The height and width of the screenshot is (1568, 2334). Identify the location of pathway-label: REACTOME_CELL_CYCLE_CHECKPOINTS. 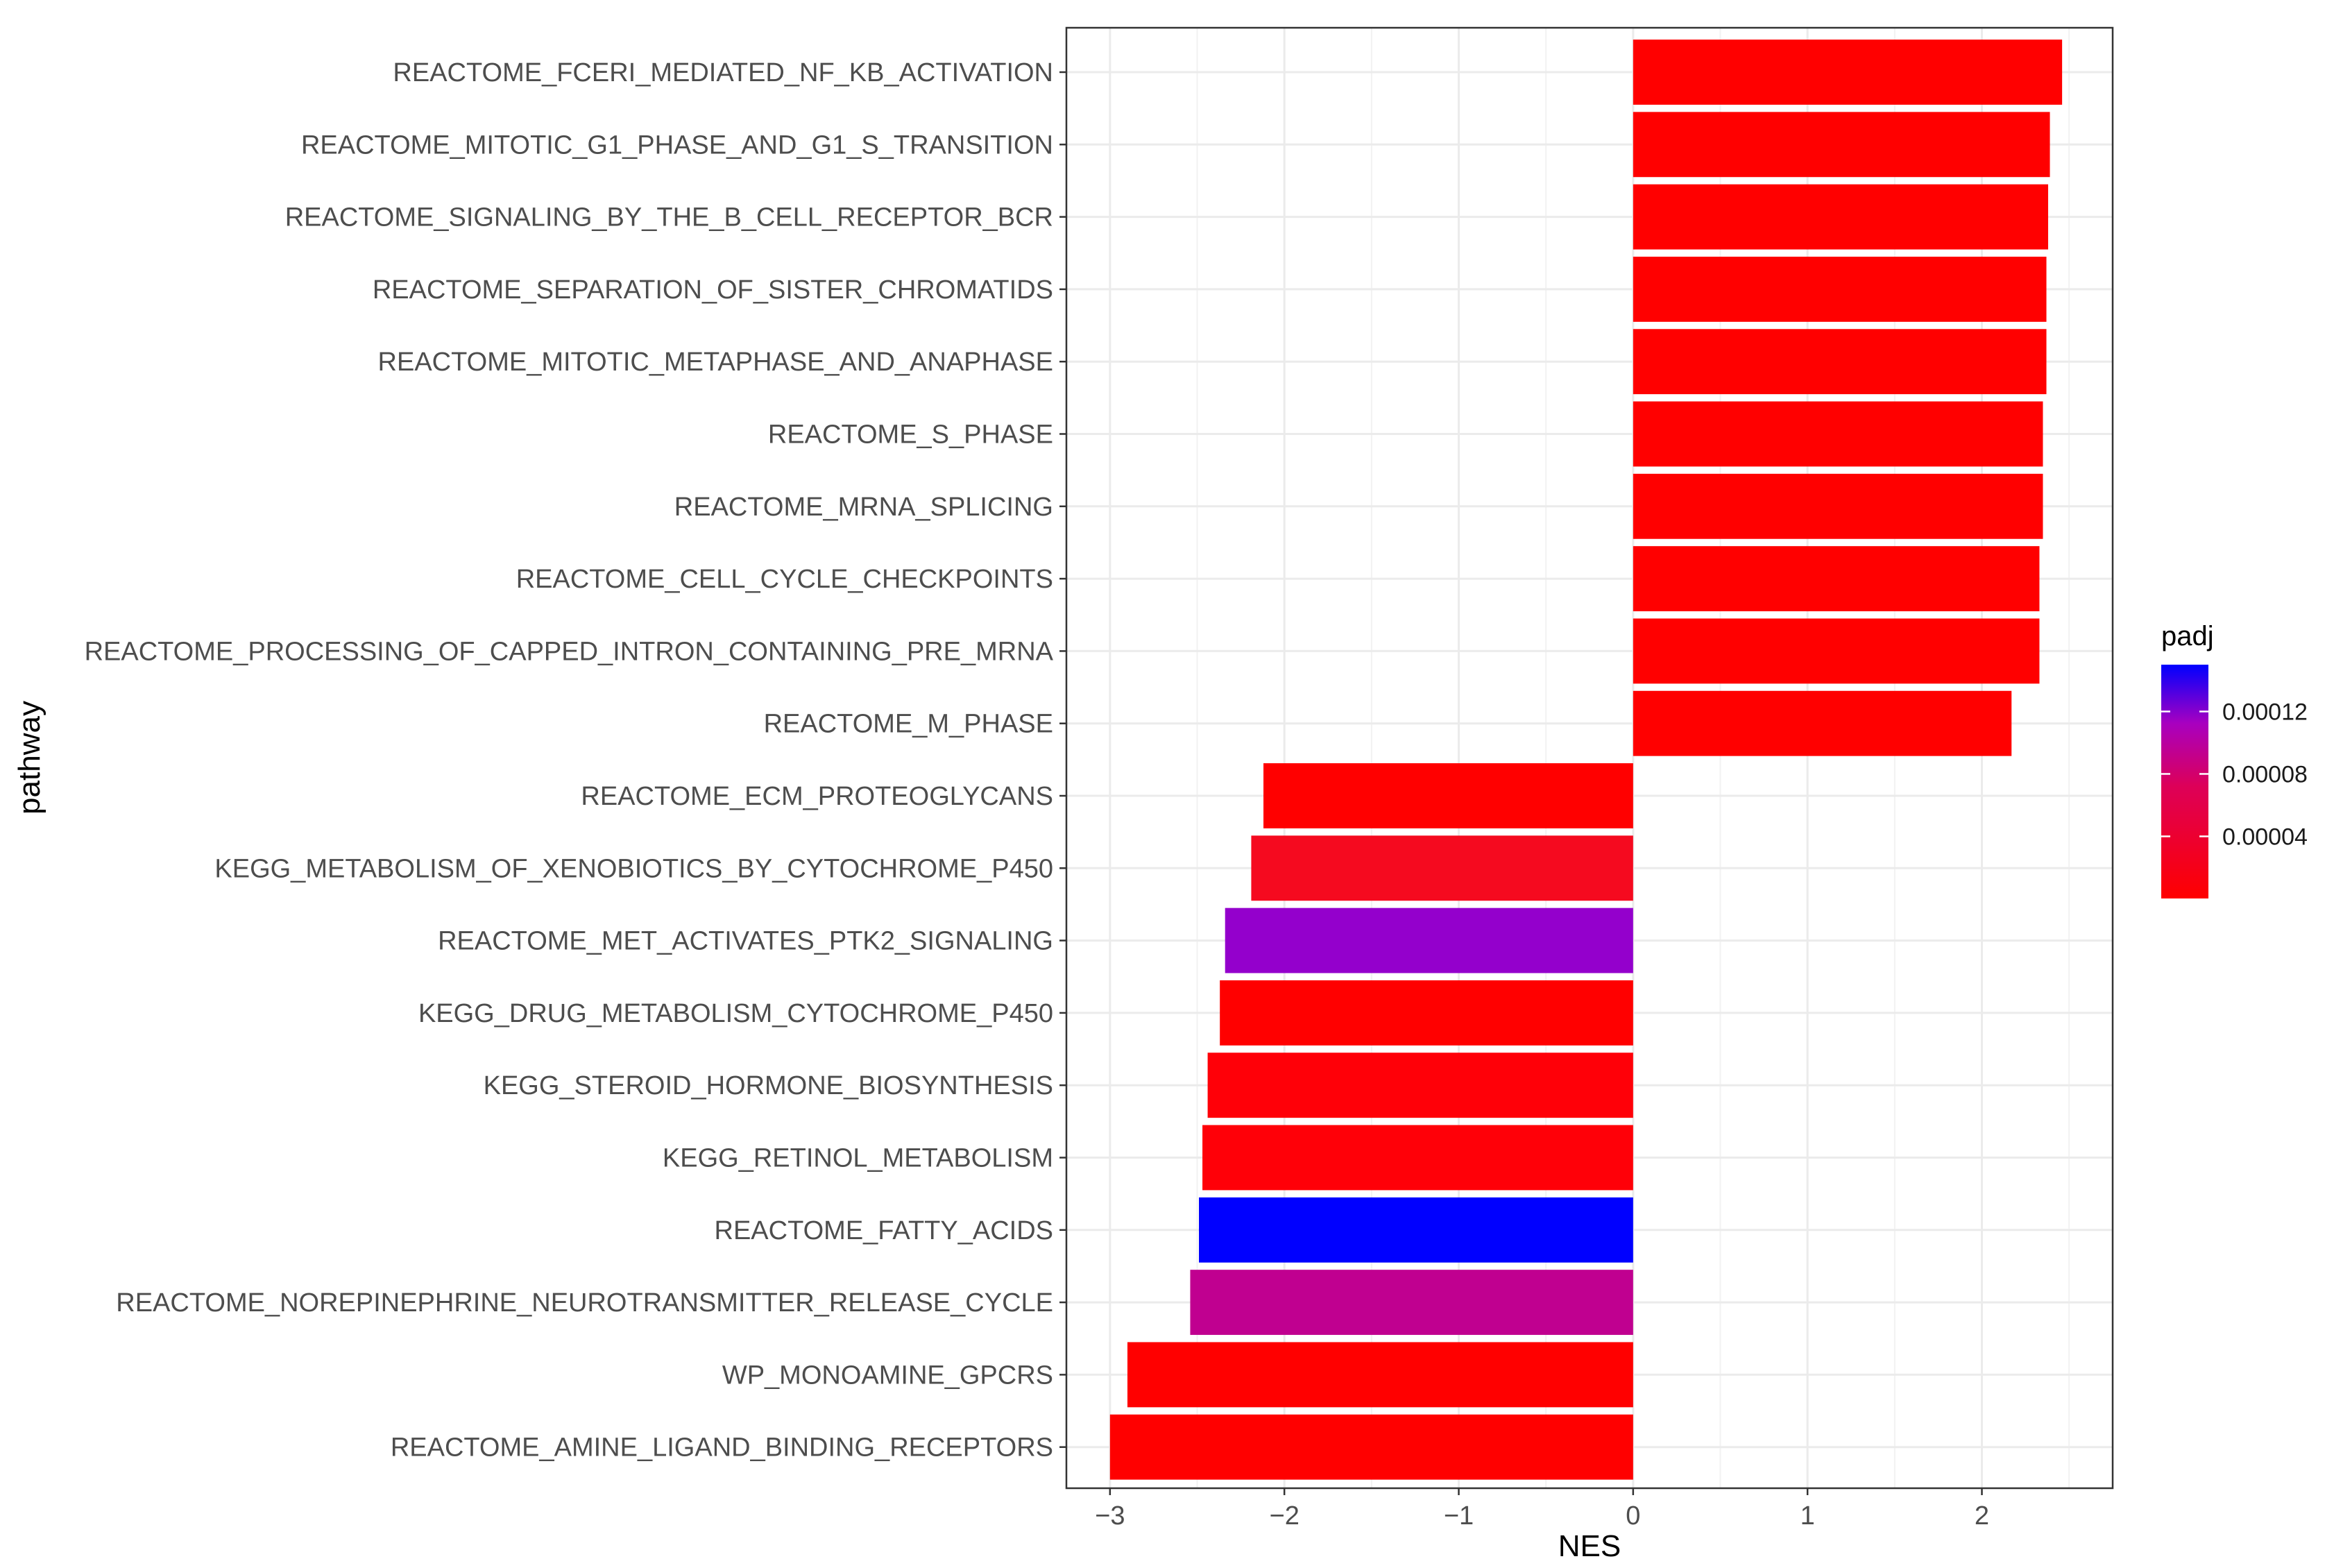
(785, 579).